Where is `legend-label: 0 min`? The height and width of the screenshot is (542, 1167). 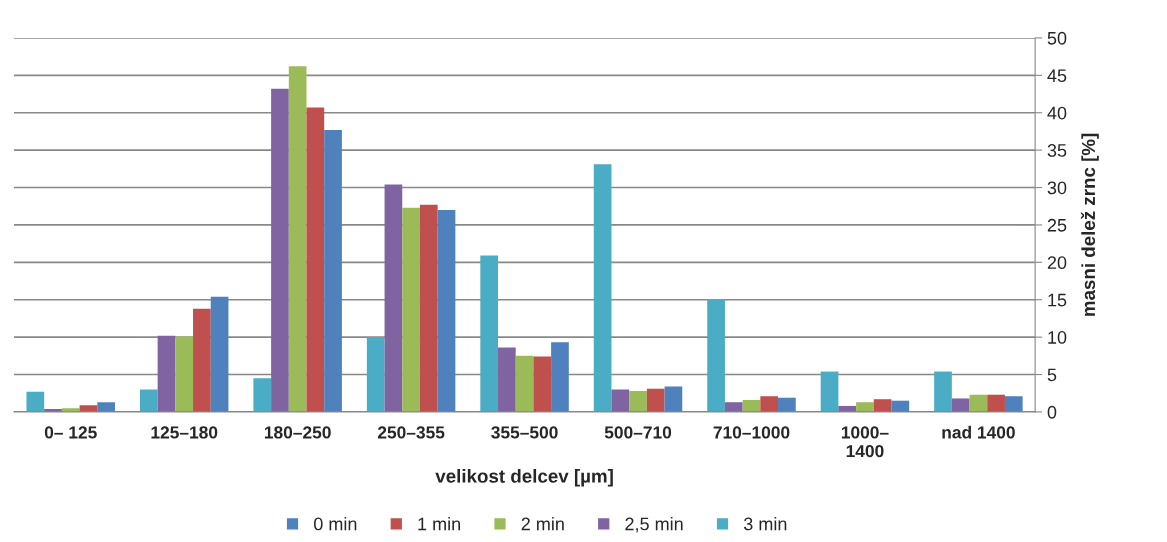 legend-label: 0 min is located at coordinates (335, 524).